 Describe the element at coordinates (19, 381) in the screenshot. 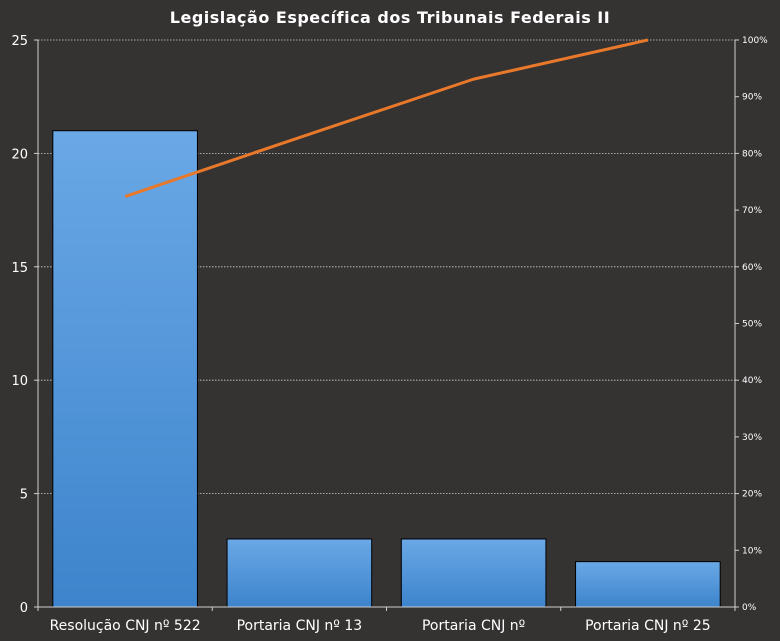

I see `y-tick-label: 10` at that location.